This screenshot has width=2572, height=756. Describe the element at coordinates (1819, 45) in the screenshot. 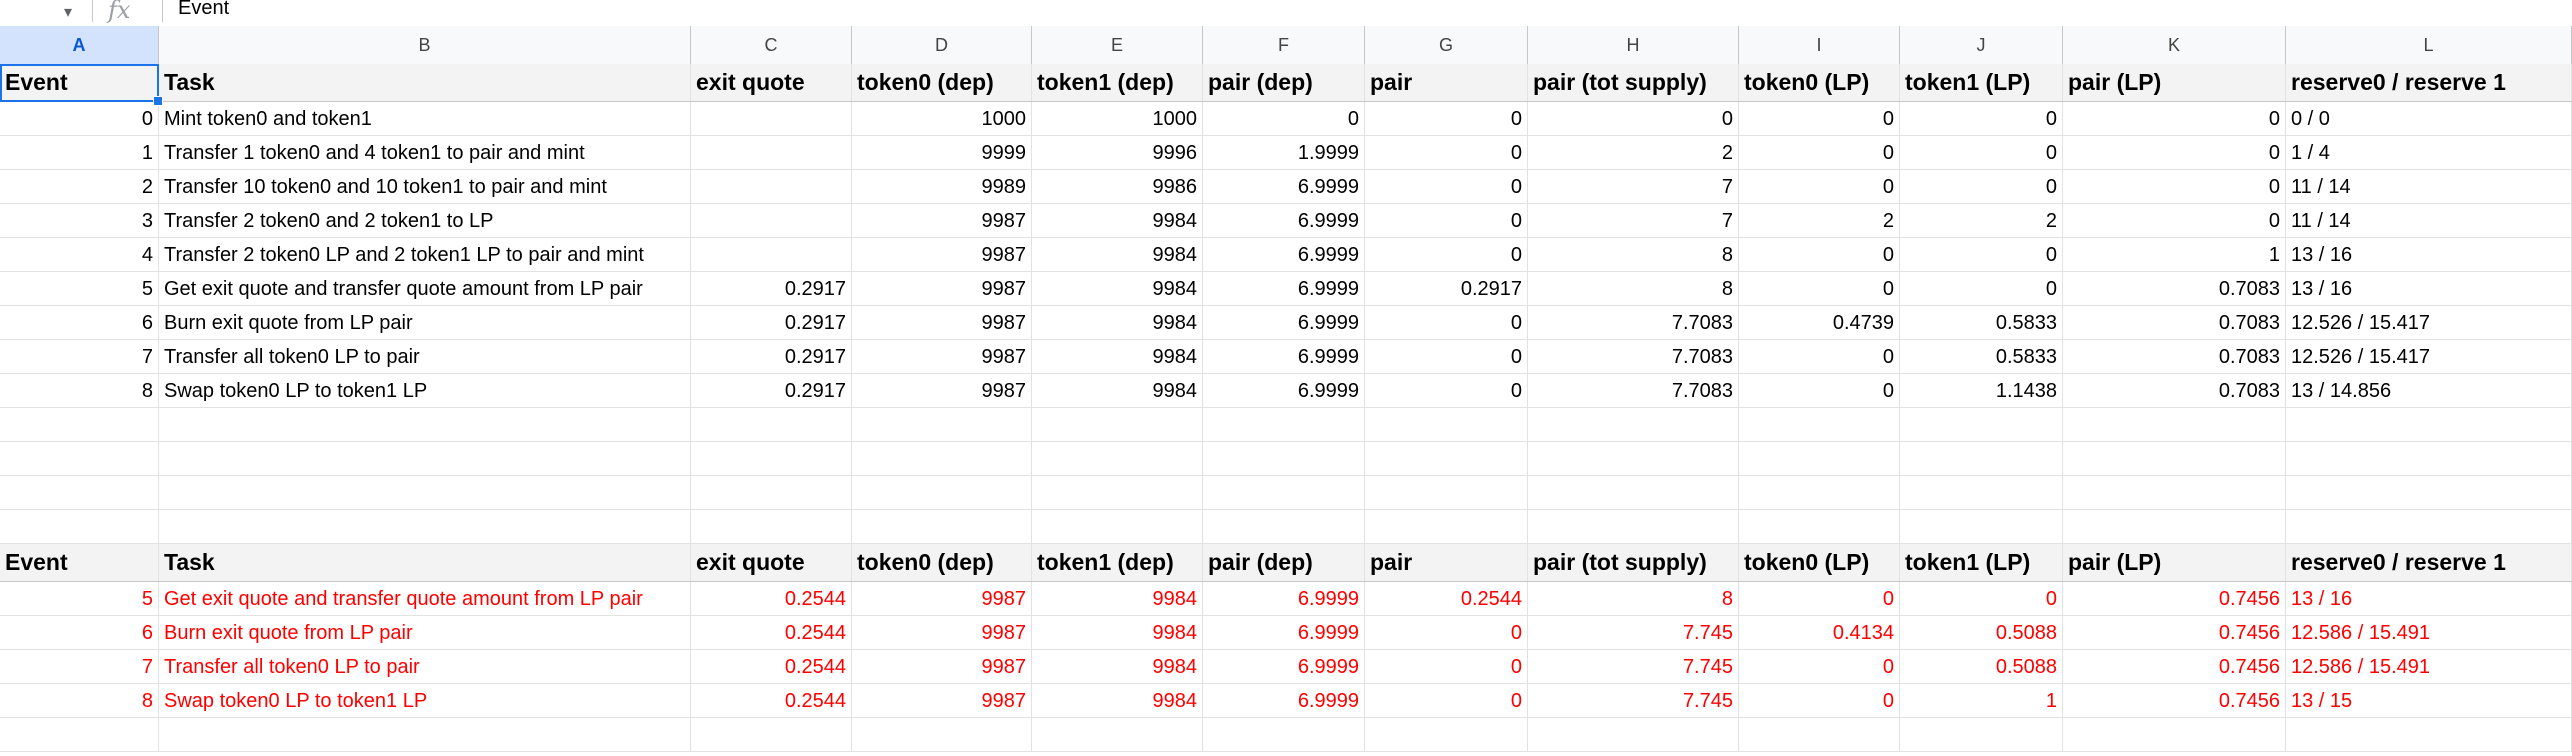

I see `column-header-i: I` at that location.